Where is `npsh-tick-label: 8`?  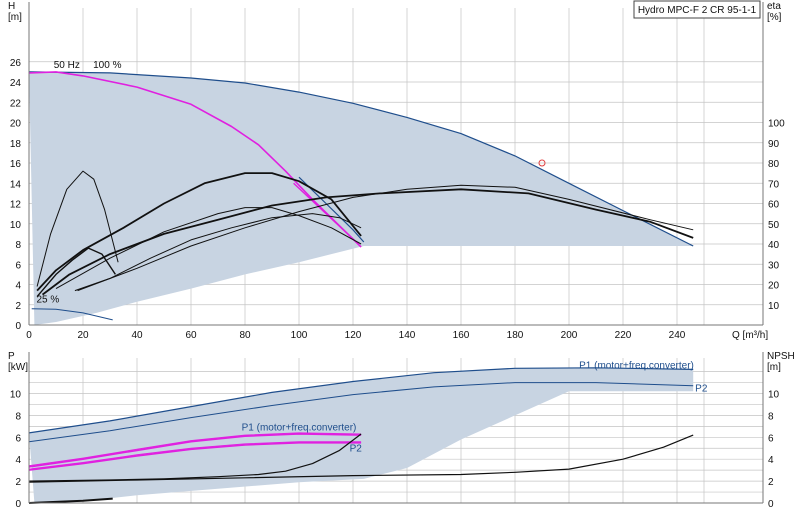 npsh-tick-label: 8 is located at coordinates (771, 416).